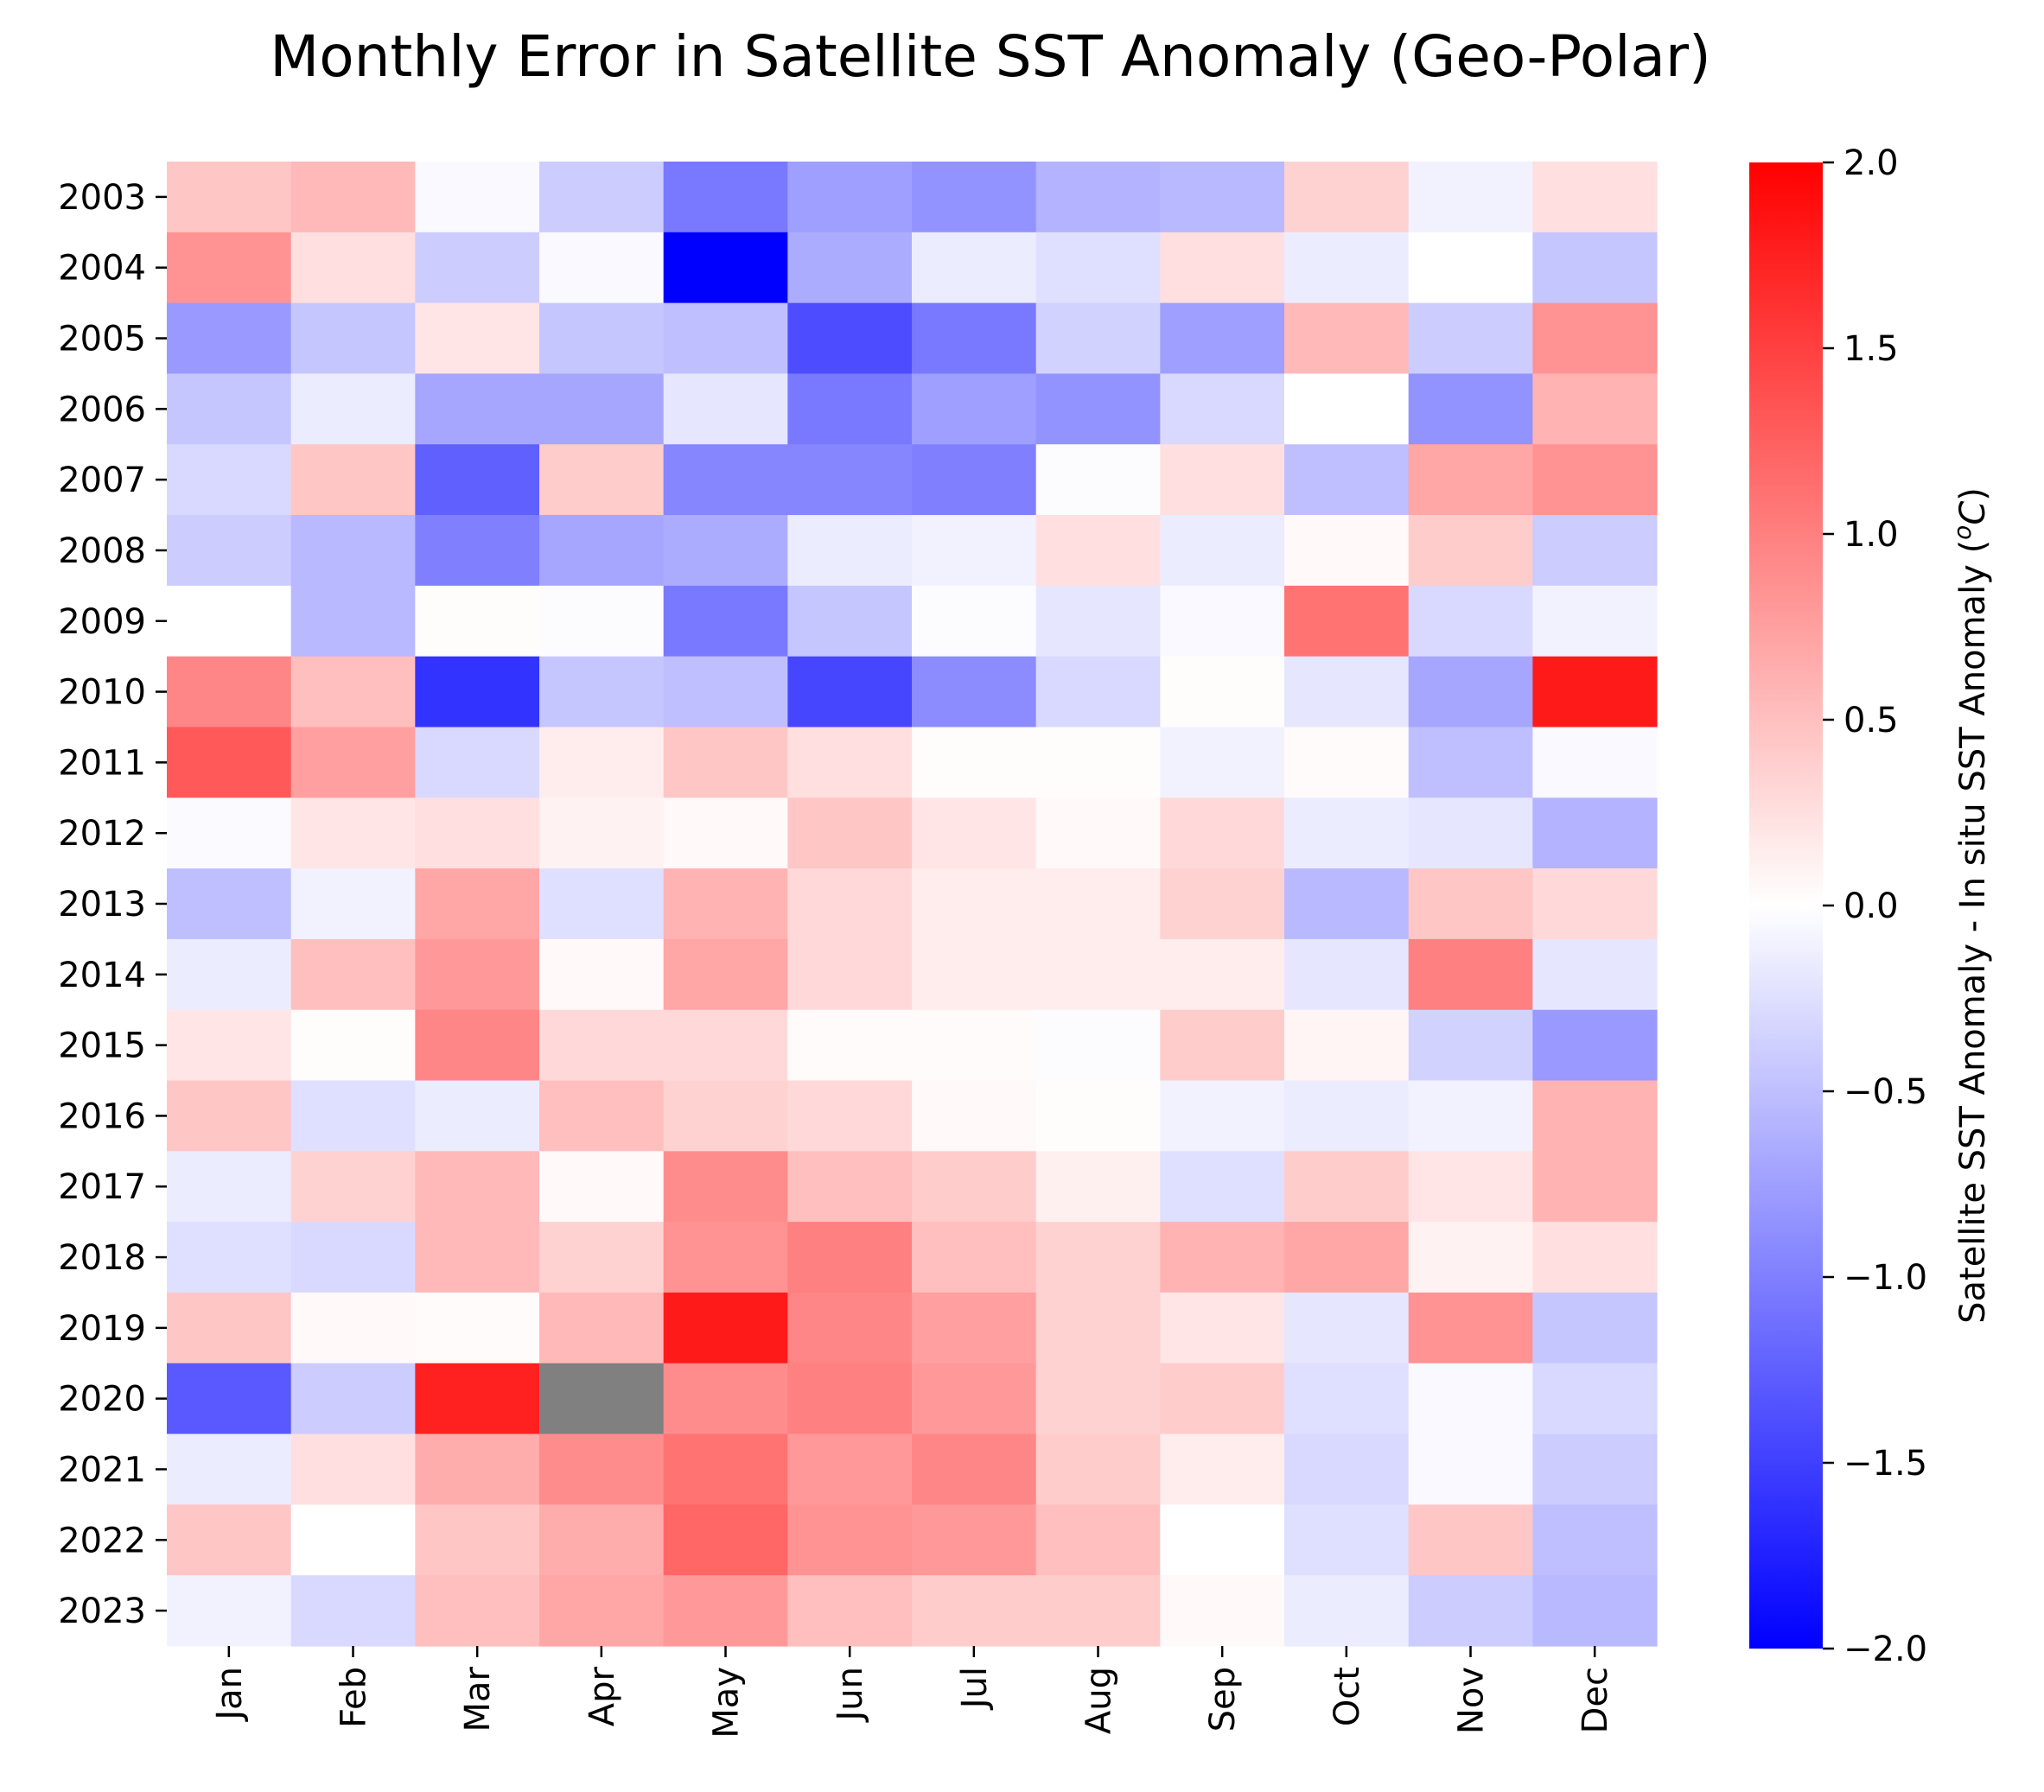 The width and height of the screenshot is (2044, 1792). I want to click on colorbar-label-close: ), so click(1973, 494).